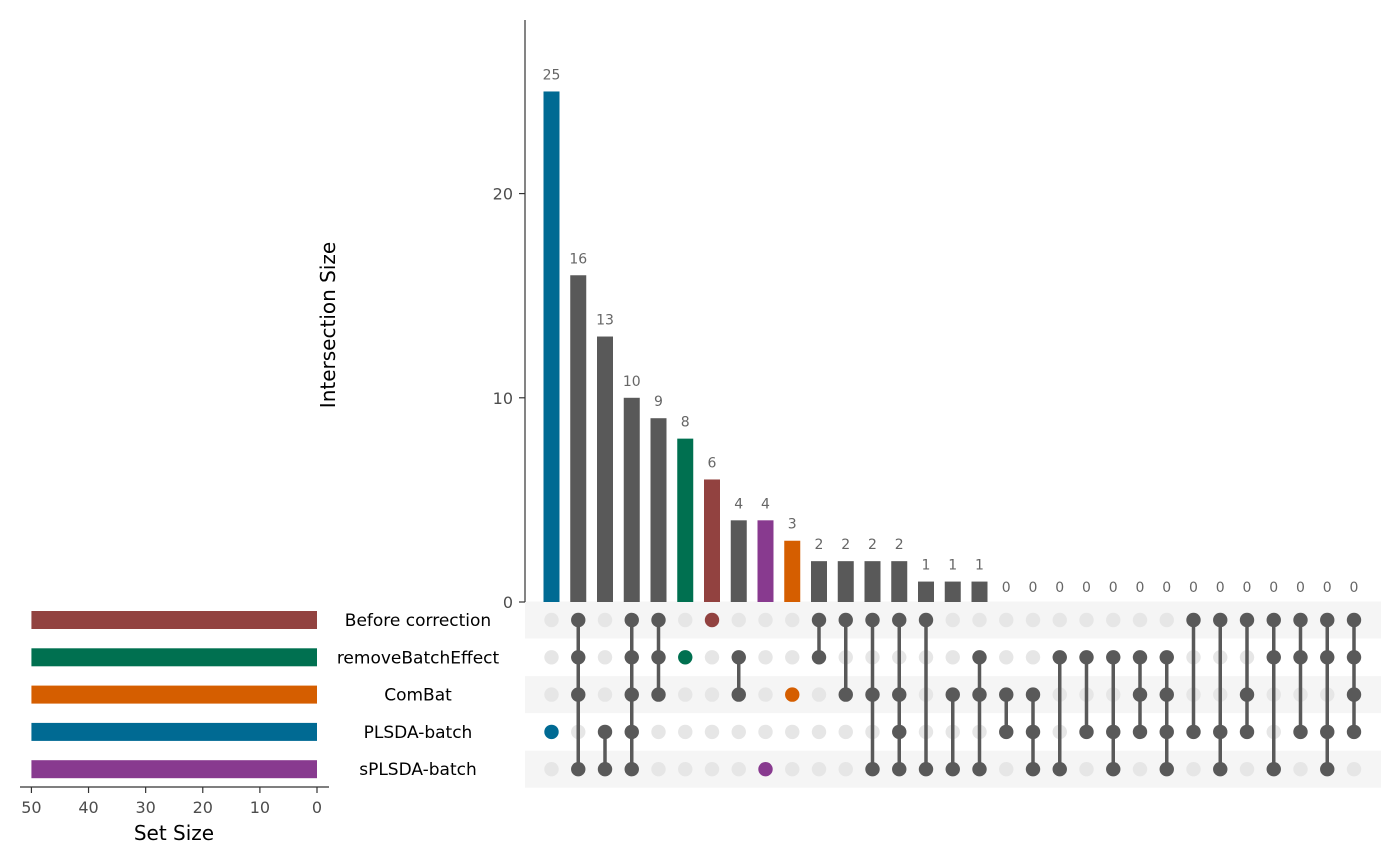 This screenshot has height=865, width=1400. I want to click on set-size-axis-tick-label: 40, so click(88, 807).